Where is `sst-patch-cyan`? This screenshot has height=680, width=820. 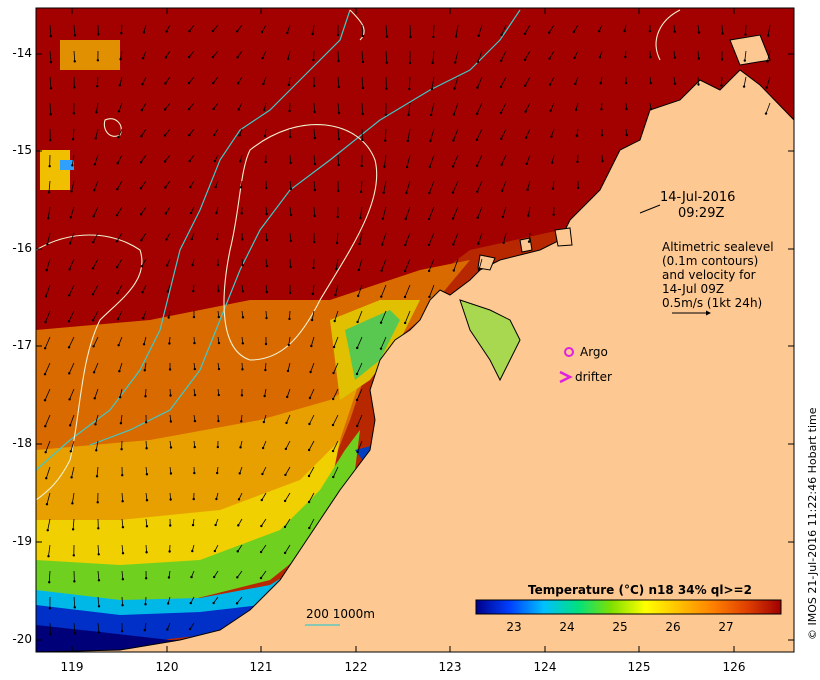 sst-patch-cyan is located at coordinates (67, 165).